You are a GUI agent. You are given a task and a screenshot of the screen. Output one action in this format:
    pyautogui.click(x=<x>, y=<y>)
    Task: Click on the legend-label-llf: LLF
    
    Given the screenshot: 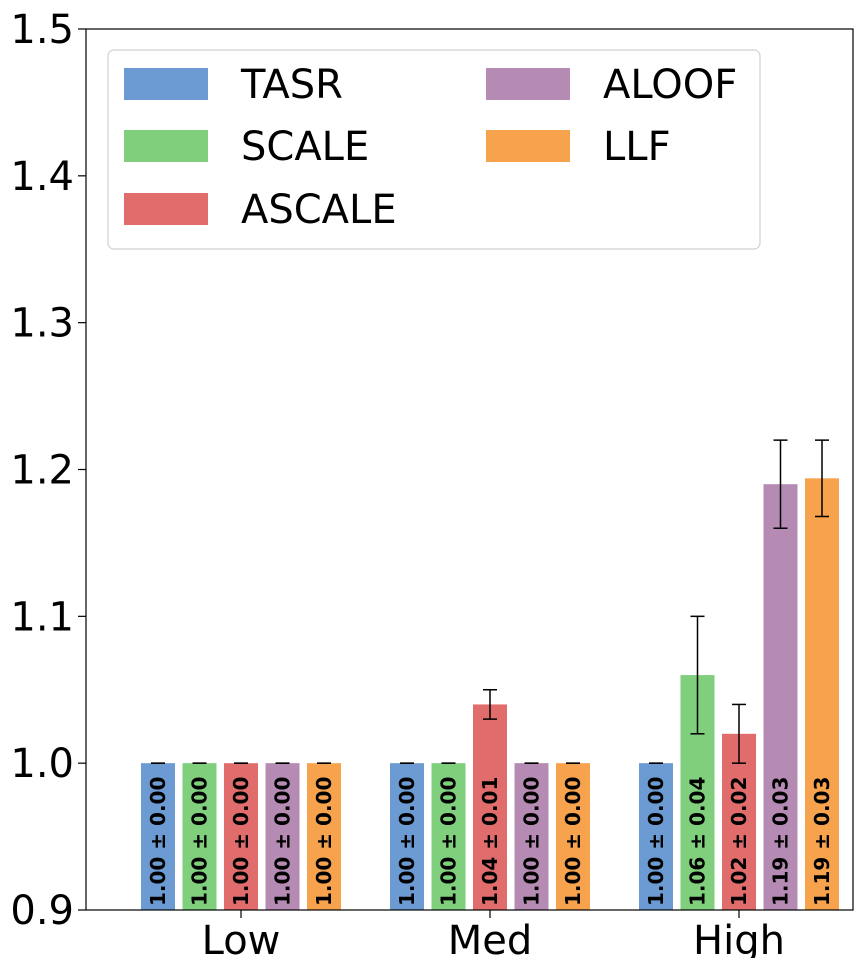 What is the action you would take?
    pyautogui.click(x=637, y=147)
    